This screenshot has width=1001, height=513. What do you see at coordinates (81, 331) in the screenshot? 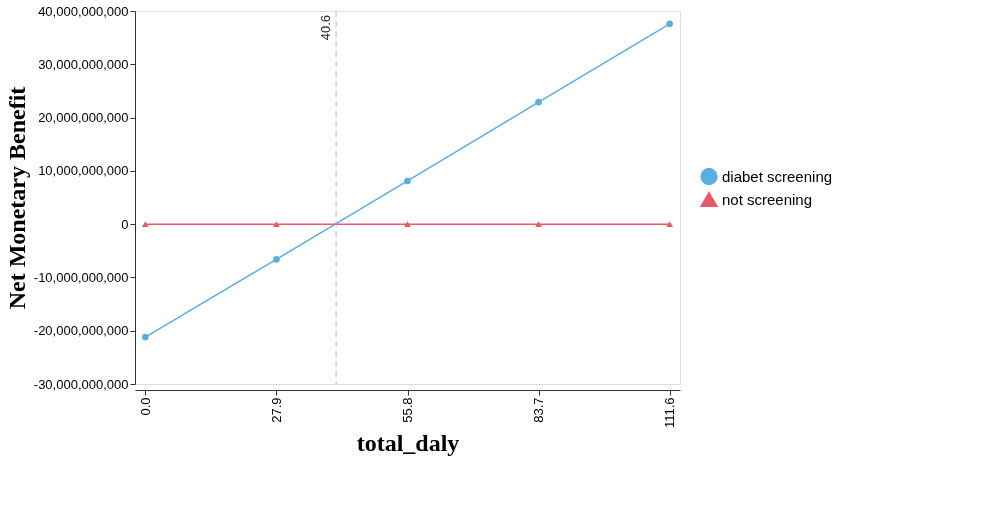
I see `y-tick-label: -20,000,000,000` at bounding box center [81, 331].